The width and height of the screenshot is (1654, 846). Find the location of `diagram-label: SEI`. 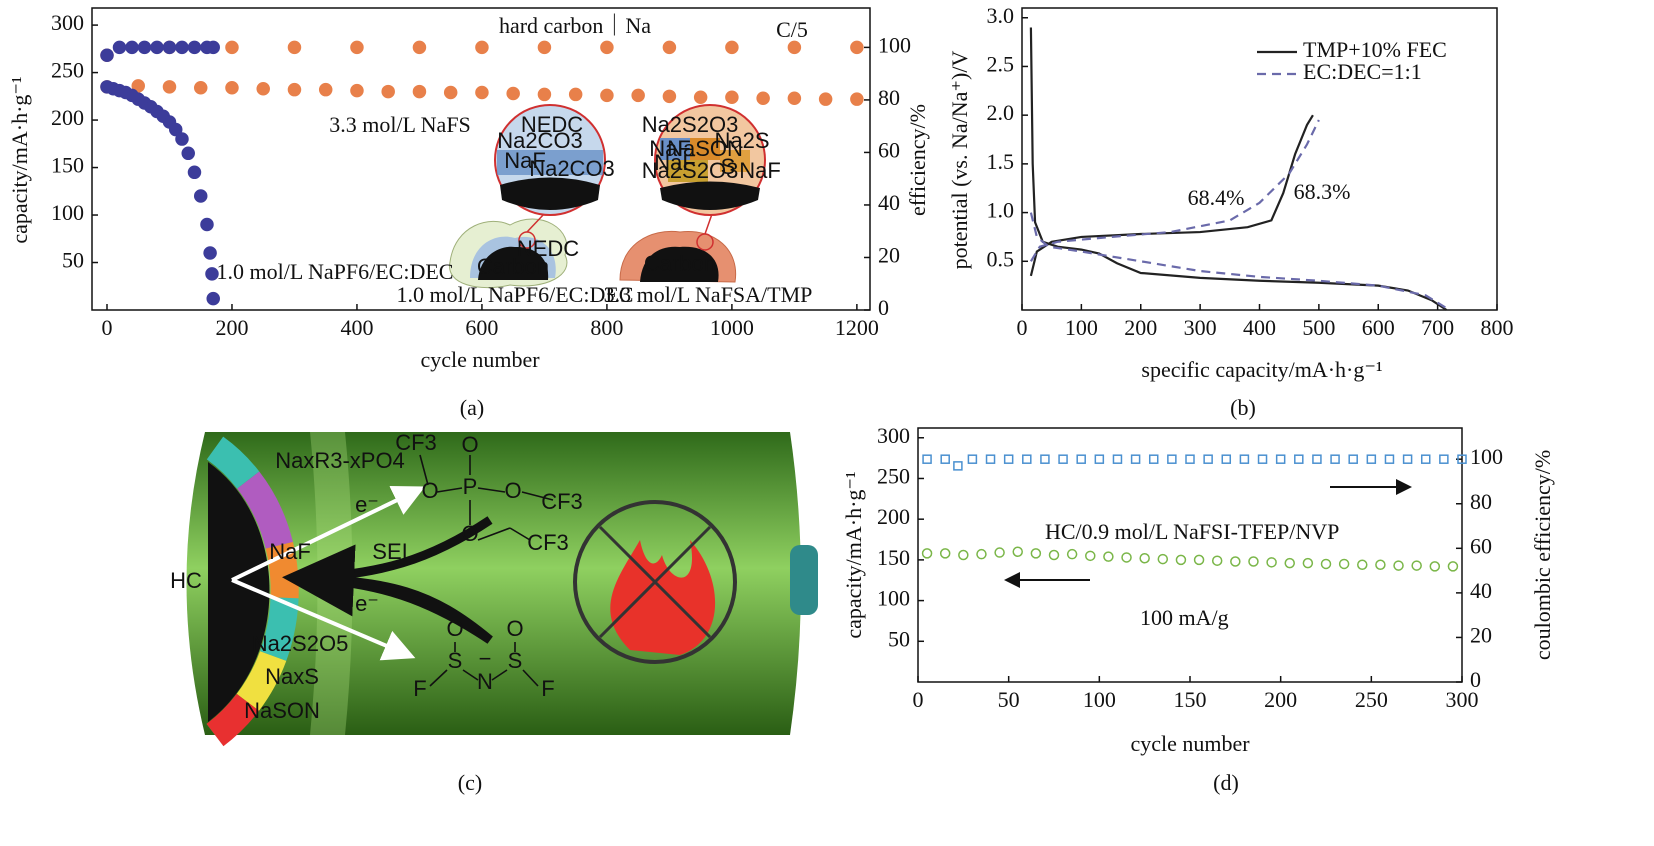

diagram-label: SEI is located at coordinates (389, 551).